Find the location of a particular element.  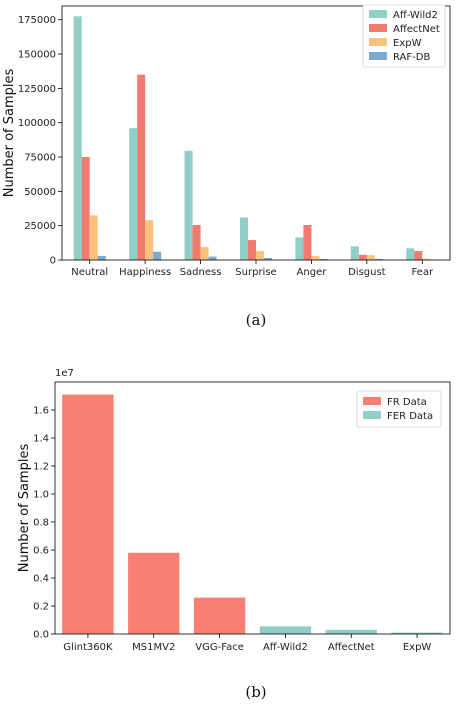

bar-raf-db-disgust is located at coordinates (378, 259).